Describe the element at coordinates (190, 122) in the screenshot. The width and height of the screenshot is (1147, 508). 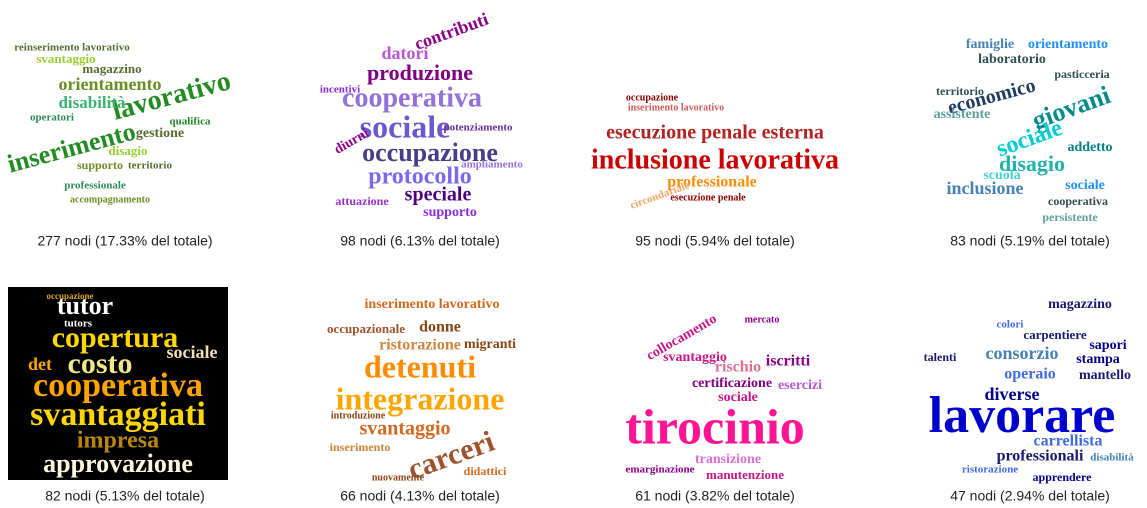
I see `cloud-word: qualifica` at that location.